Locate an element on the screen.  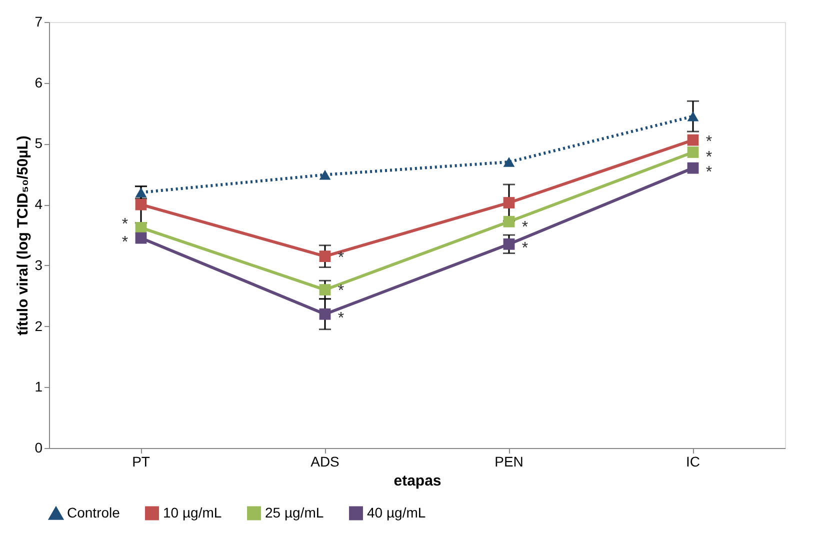
y-axis-title: título viral (log TCID₅₀/50µL) is located at coordinates (23, 236).